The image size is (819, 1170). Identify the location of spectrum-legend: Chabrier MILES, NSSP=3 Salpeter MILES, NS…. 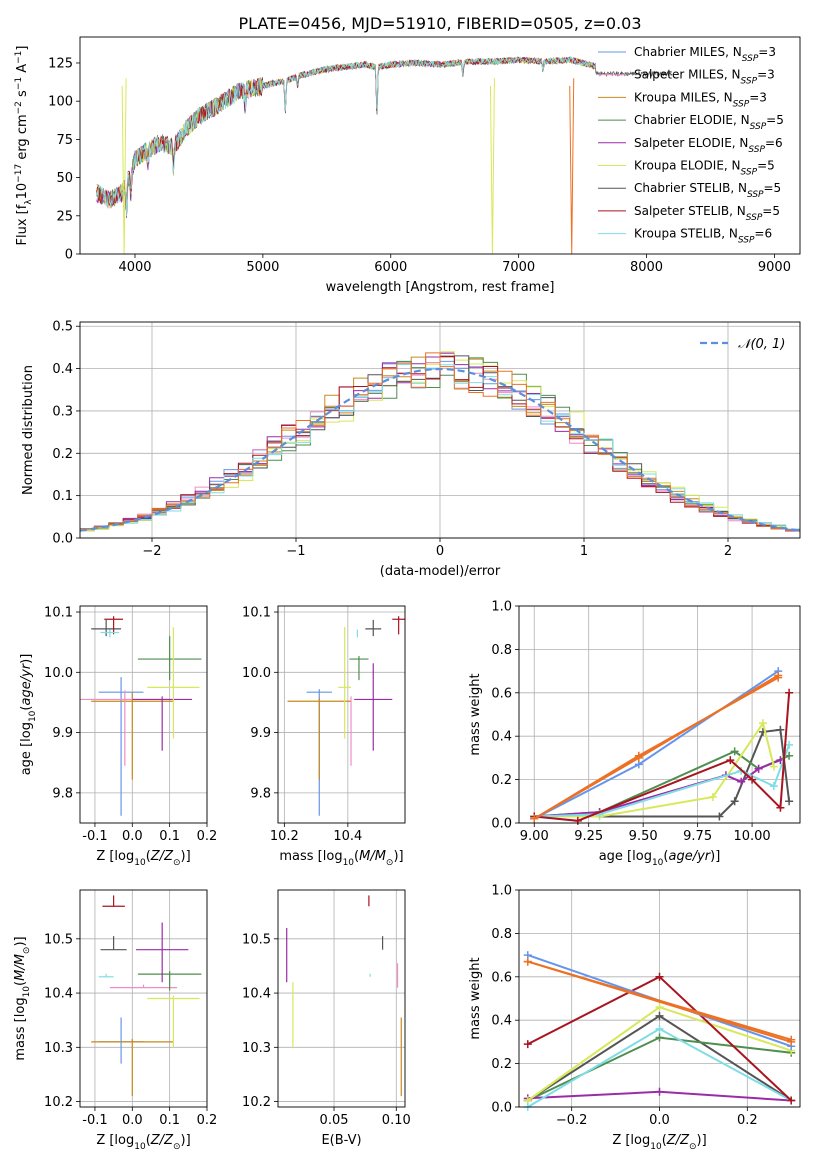
(691, 145).